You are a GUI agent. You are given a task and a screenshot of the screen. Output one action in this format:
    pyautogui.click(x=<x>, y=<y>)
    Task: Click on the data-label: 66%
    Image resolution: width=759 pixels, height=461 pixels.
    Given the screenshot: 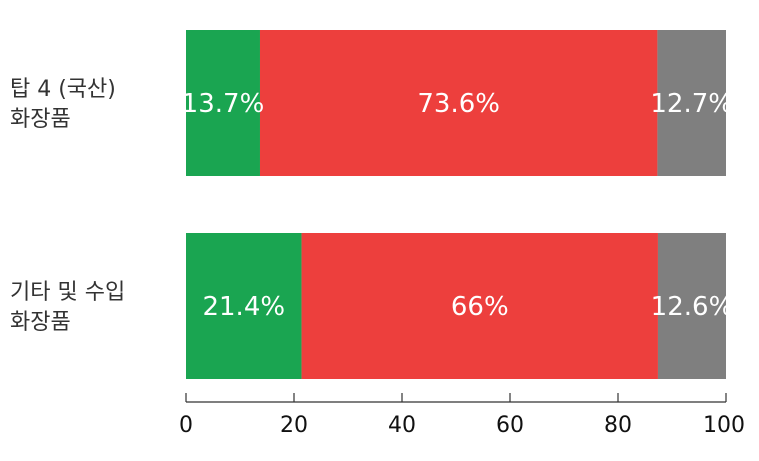 What is the action you would take?
    pyautogui.click(x=480, y=307)
    